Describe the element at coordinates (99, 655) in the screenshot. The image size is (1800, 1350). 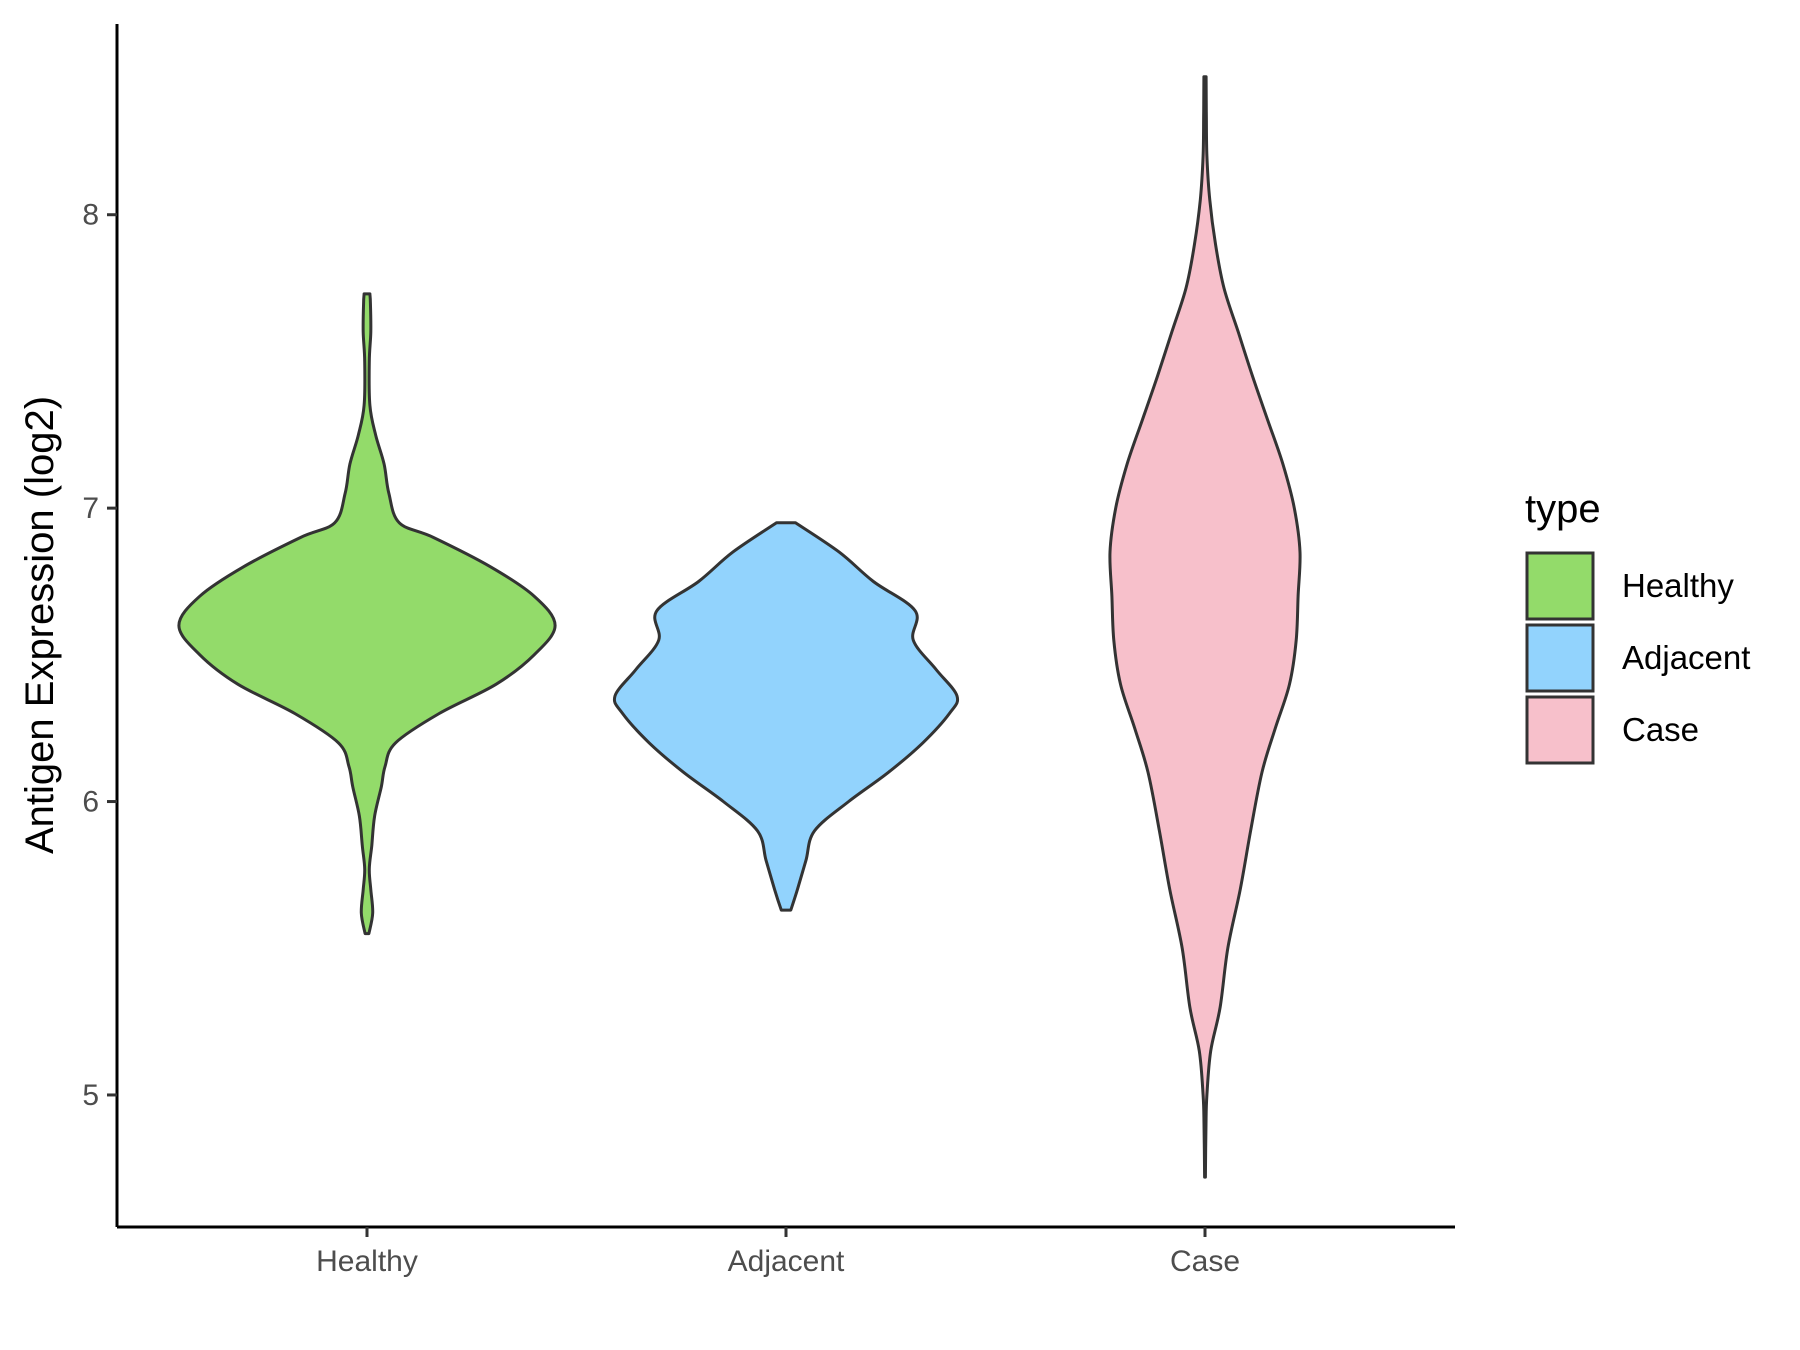
I see `y-ticks: 5 6 7 8` at that location.